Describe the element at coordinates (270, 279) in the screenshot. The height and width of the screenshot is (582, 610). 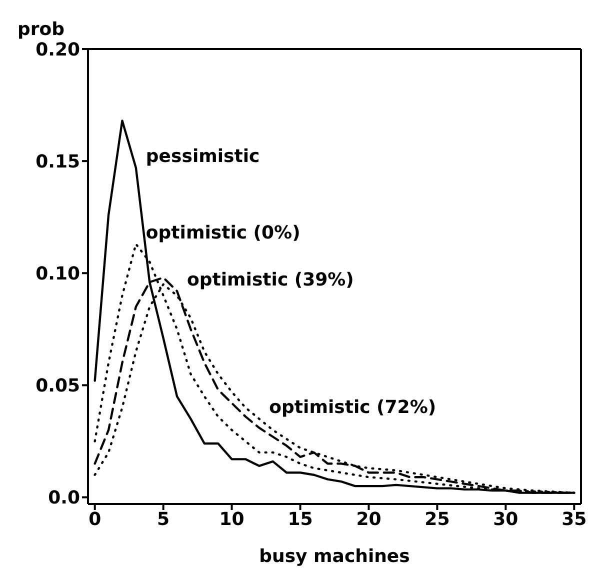
I see `annotation: optimistic (39%)` at that location.